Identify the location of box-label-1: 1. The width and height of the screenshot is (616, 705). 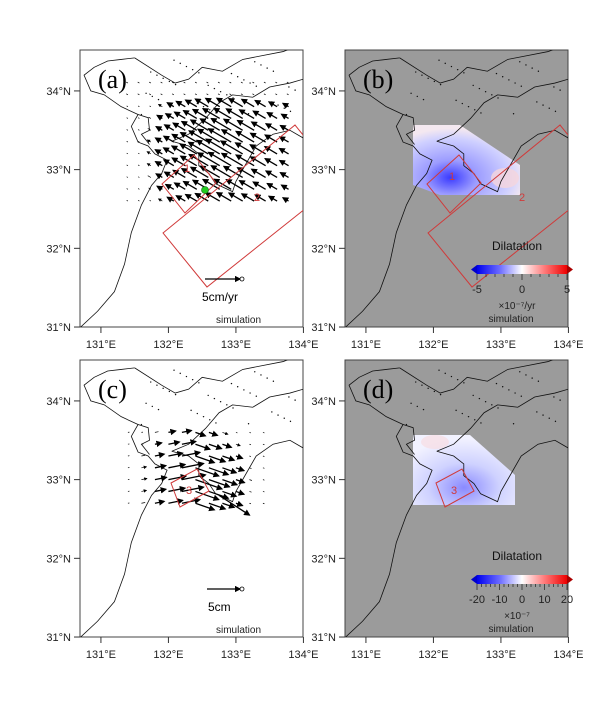
(452, 177).